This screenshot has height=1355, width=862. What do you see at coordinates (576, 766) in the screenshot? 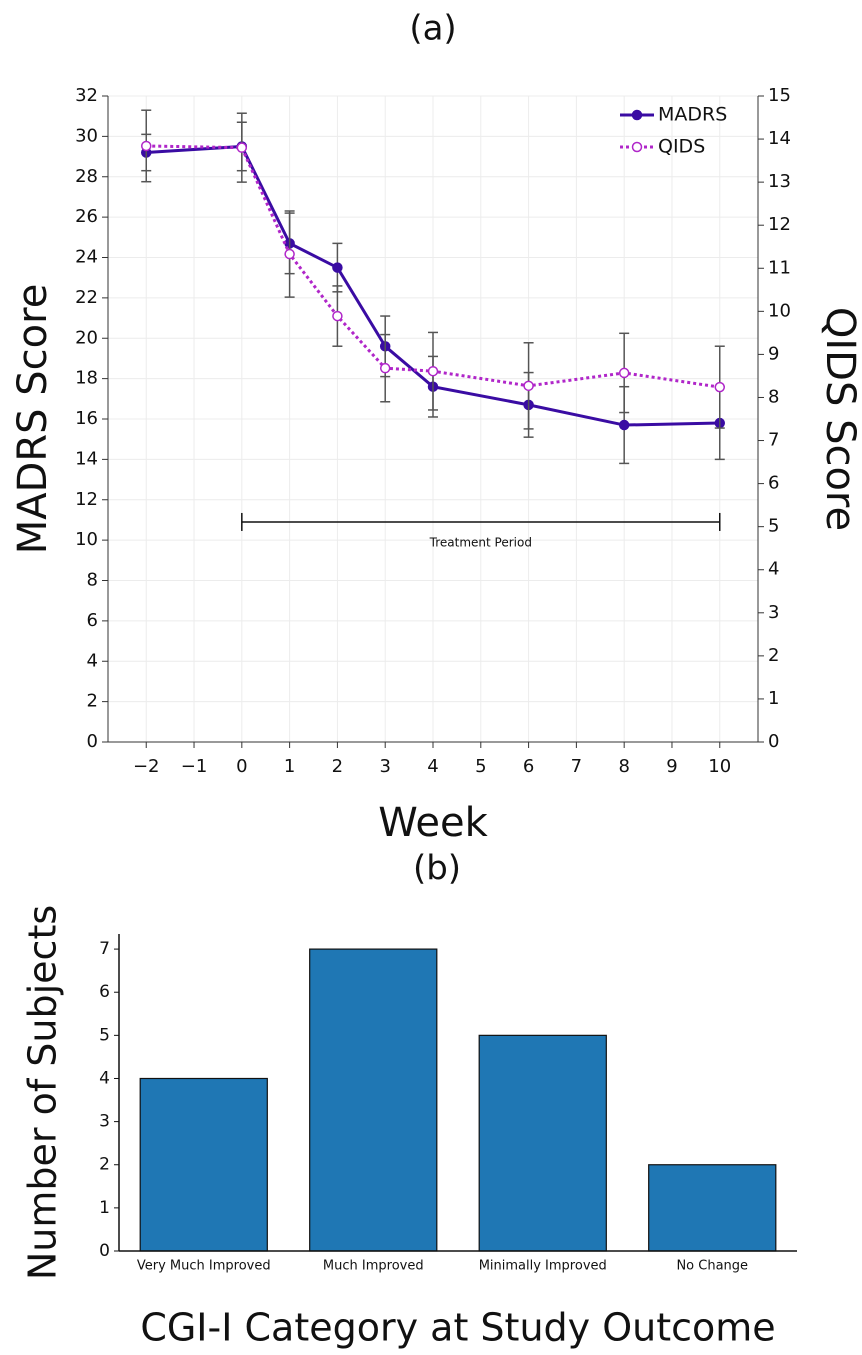
I see `x-tick-label: 7` at bounding box center [576, 766].